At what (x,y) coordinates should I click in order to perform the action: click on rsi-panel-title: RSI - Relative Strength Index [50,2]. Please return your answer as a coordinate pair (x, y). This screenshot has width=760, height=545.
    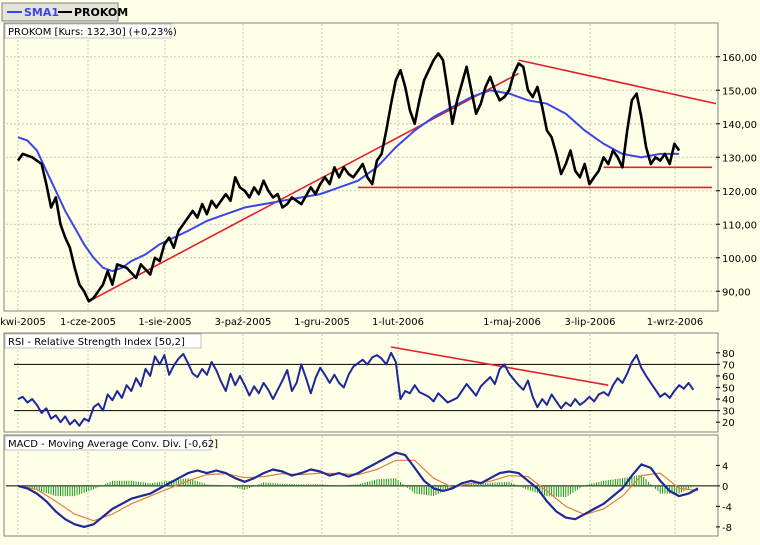
    Looking at the image, I should click on (96, 342).